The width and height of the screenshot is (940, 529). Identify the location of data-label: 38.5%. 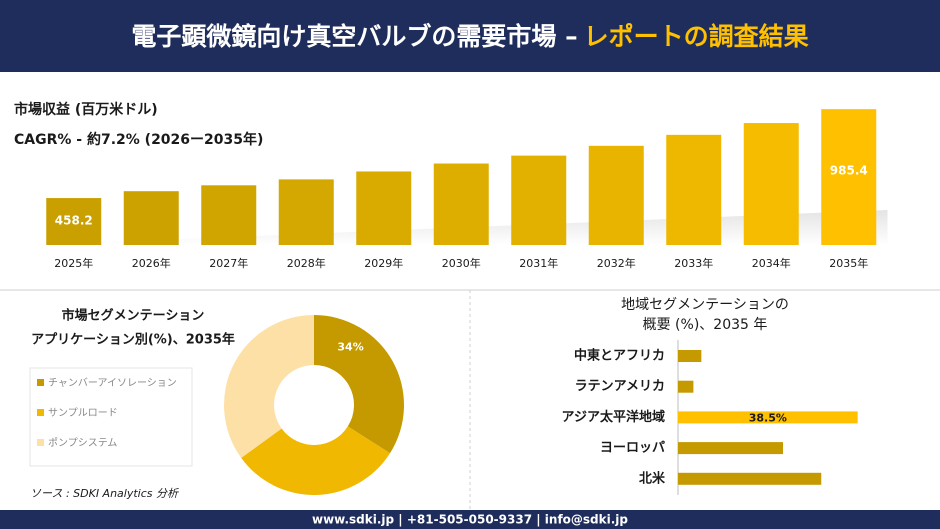
(768, 417).